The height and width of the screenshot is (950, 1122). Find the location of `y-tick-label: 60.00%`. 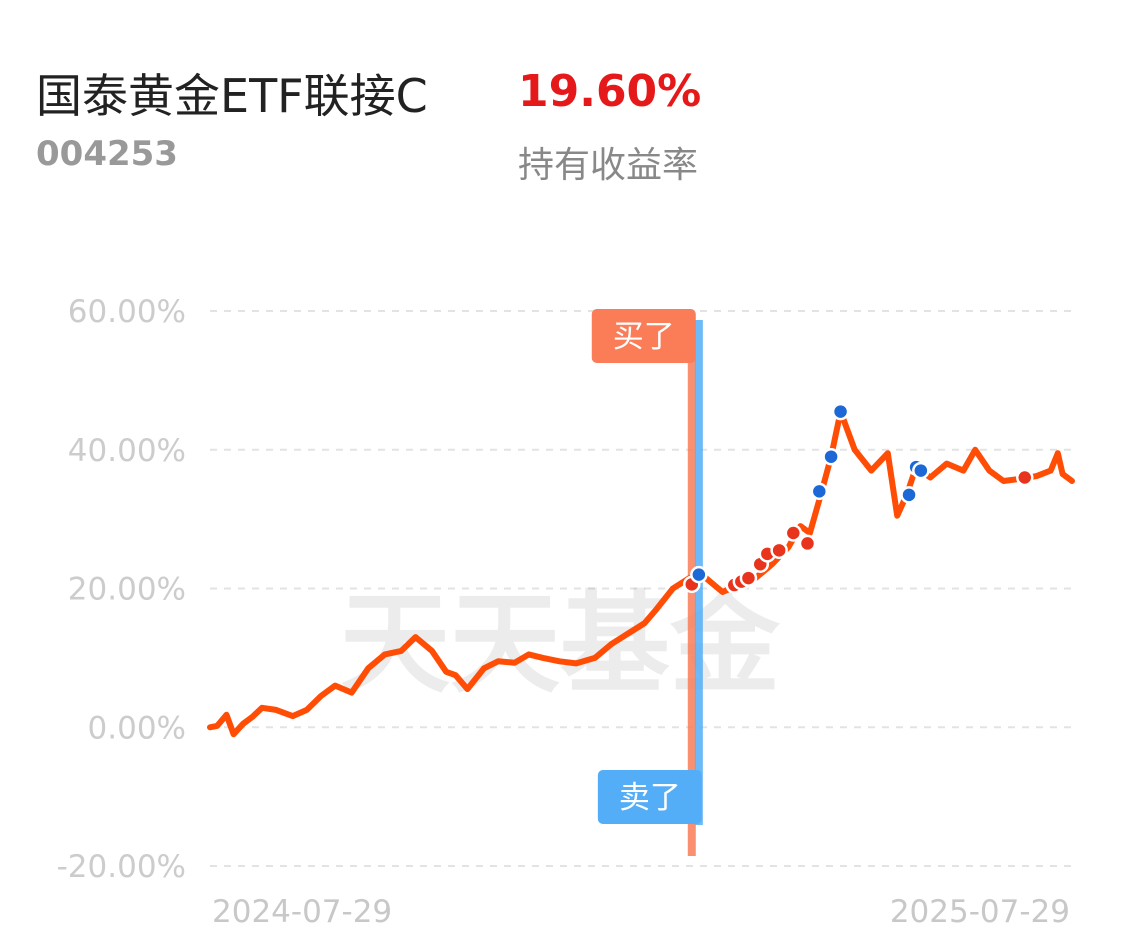

y-tick-label: 60.00% is located at coordinates (127, 312).